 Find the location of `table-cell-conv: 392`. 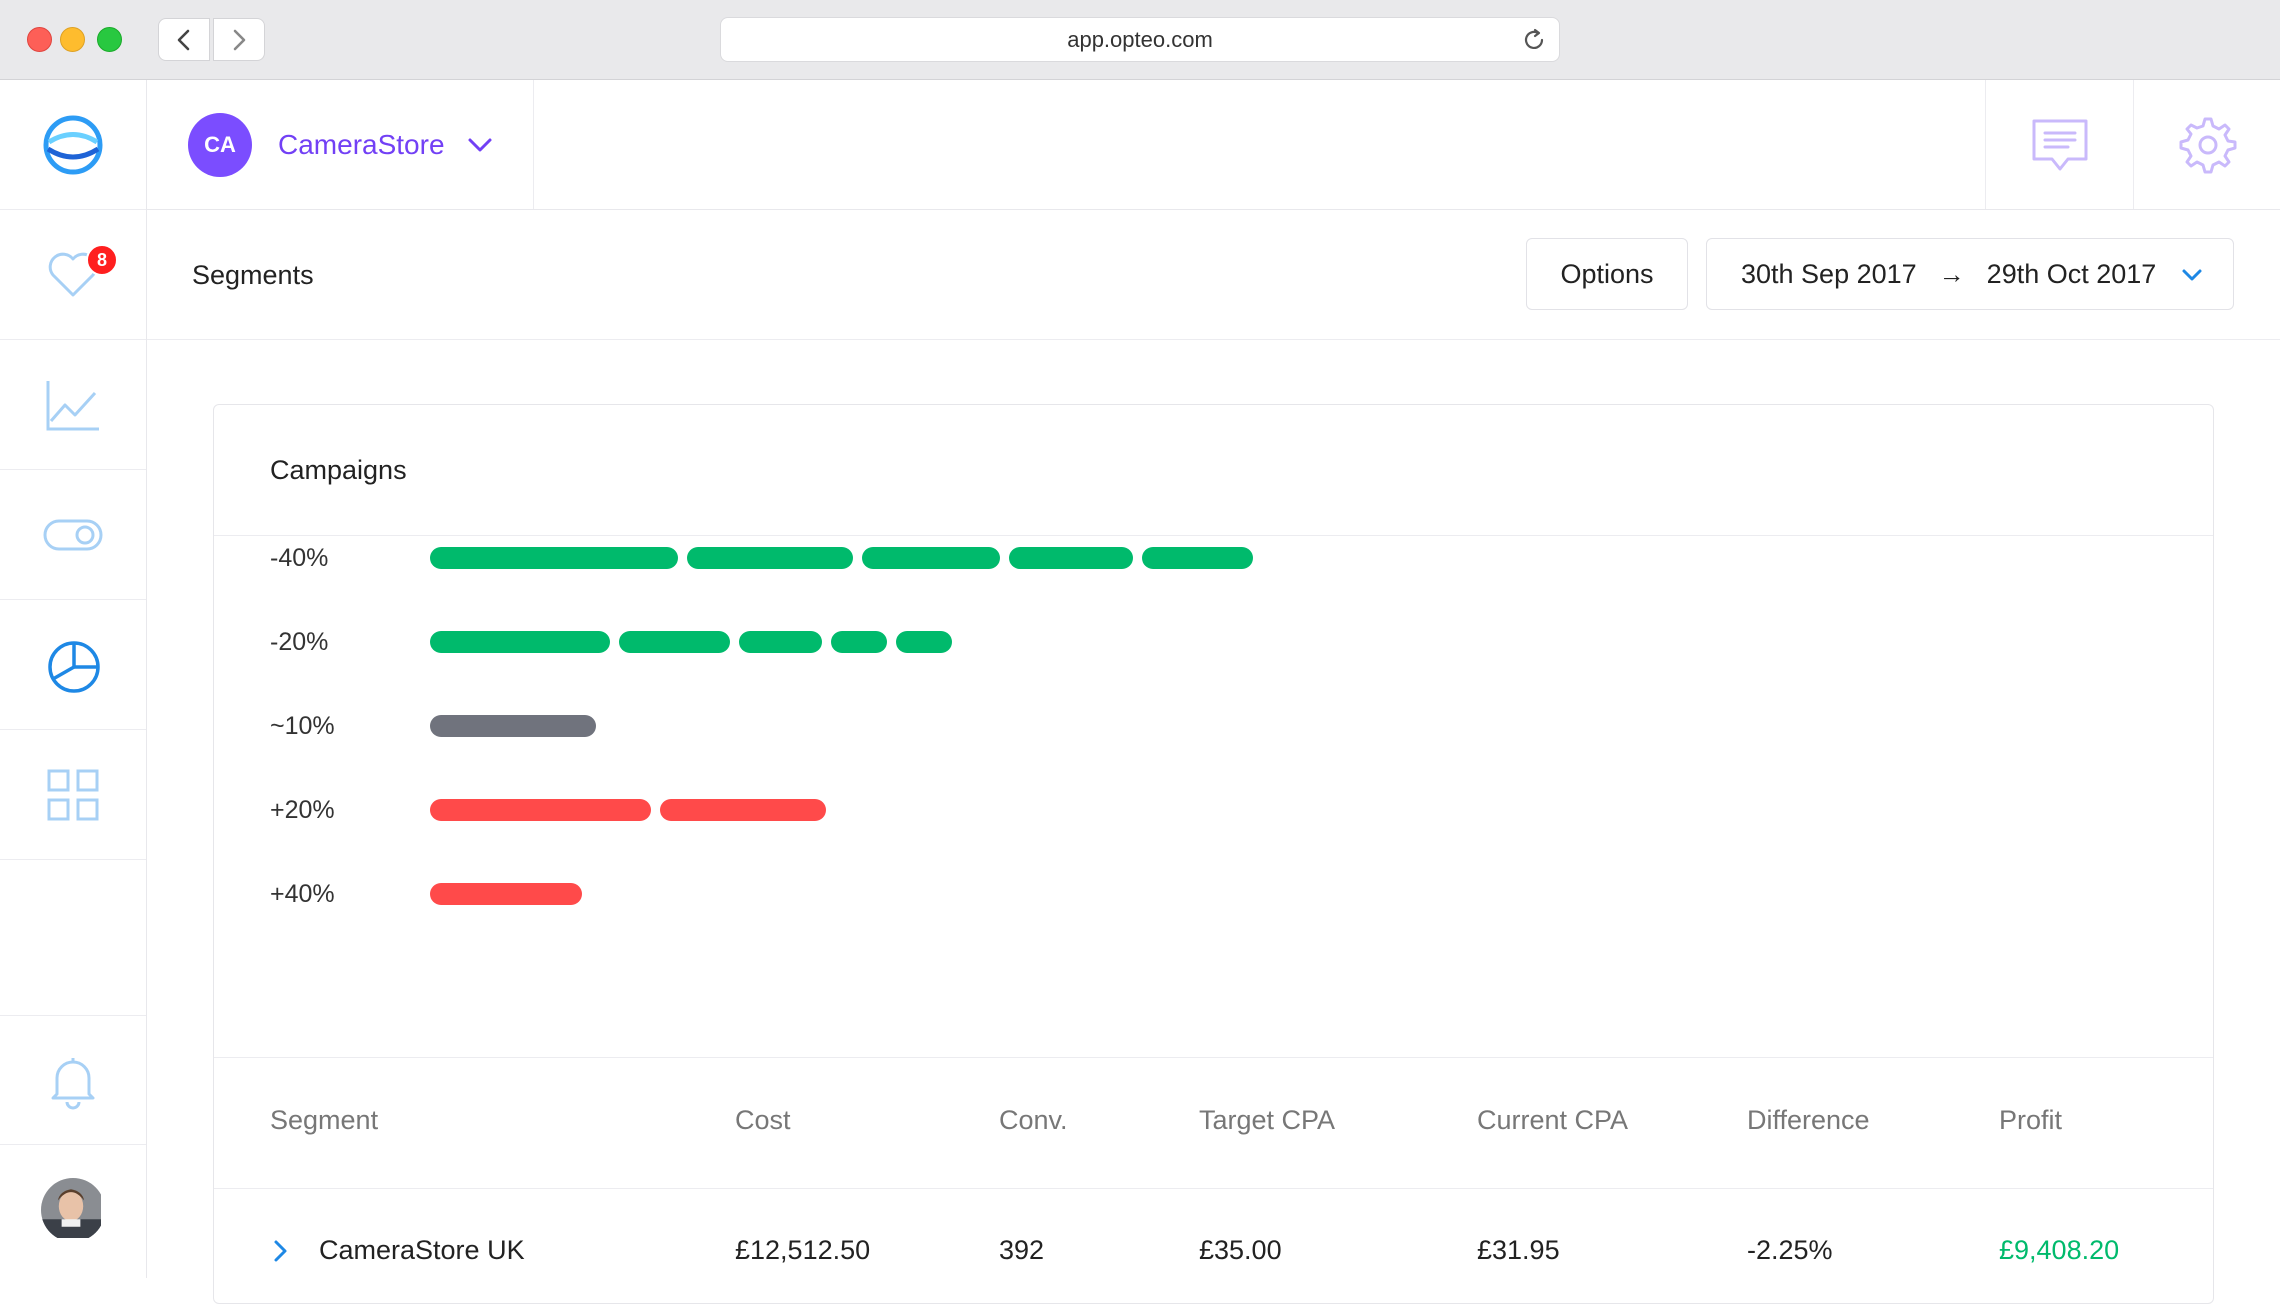

table-cell-conv: 392 is located at coordinates (1022, 1250).